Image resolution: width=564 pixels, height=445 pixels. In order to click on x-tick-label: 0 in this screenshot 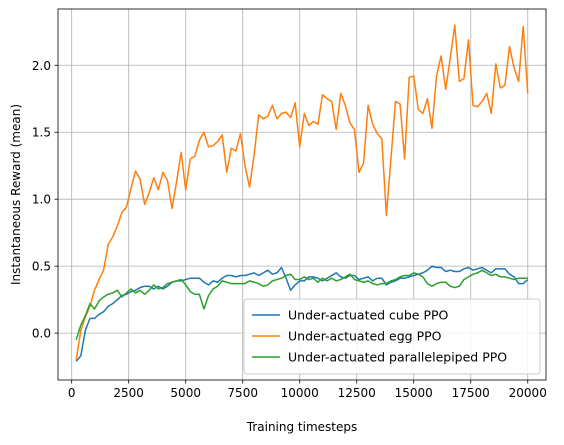, I will do `click(72, 393)`.